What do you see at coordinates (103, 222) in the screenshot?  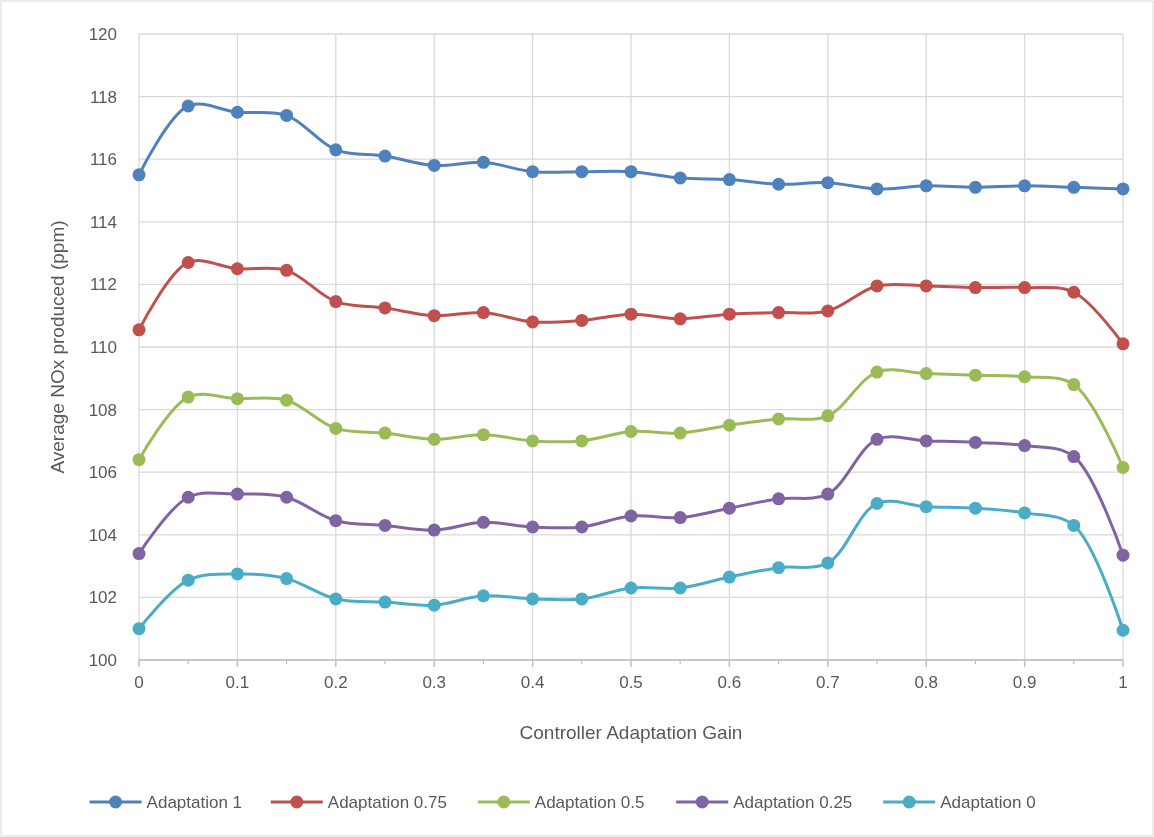 I see `y-tick-label: 114` at bounding box center [103, 222].